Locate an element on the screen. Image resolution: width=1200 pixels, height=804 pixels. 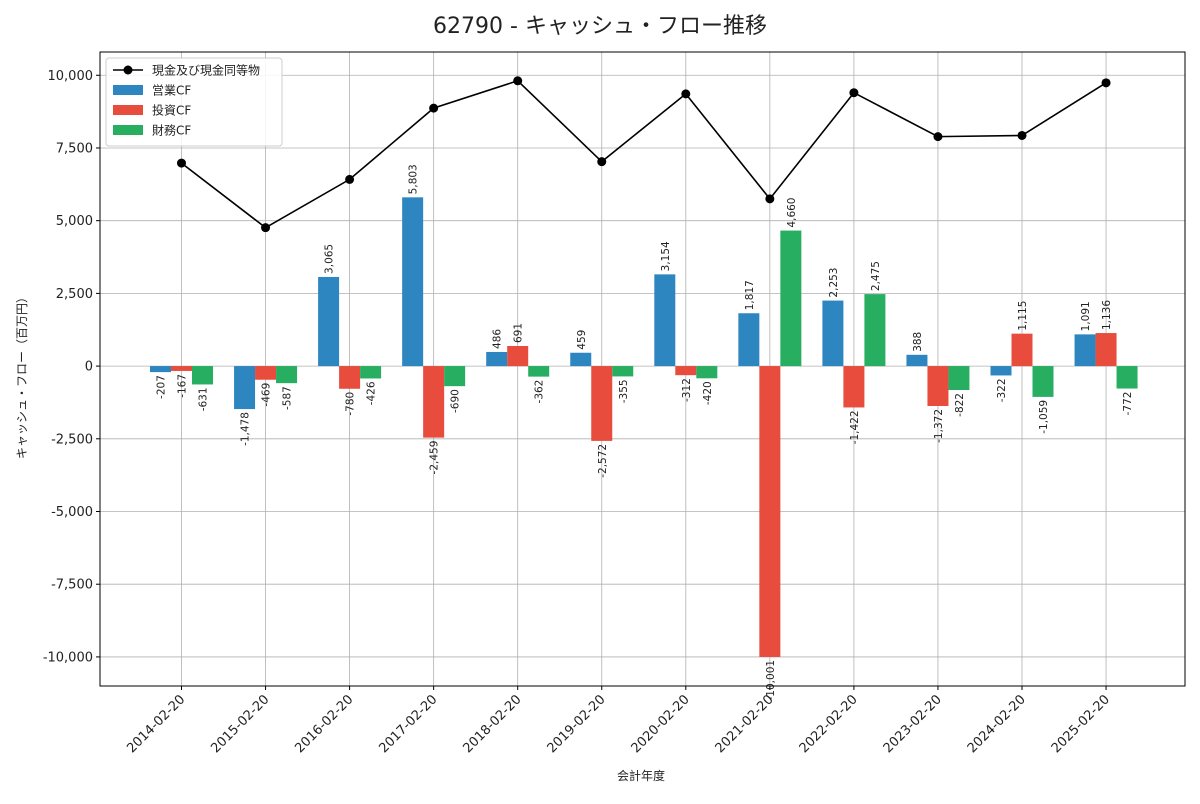
bar-value-label: -207 is located at coordinates (162, 387).